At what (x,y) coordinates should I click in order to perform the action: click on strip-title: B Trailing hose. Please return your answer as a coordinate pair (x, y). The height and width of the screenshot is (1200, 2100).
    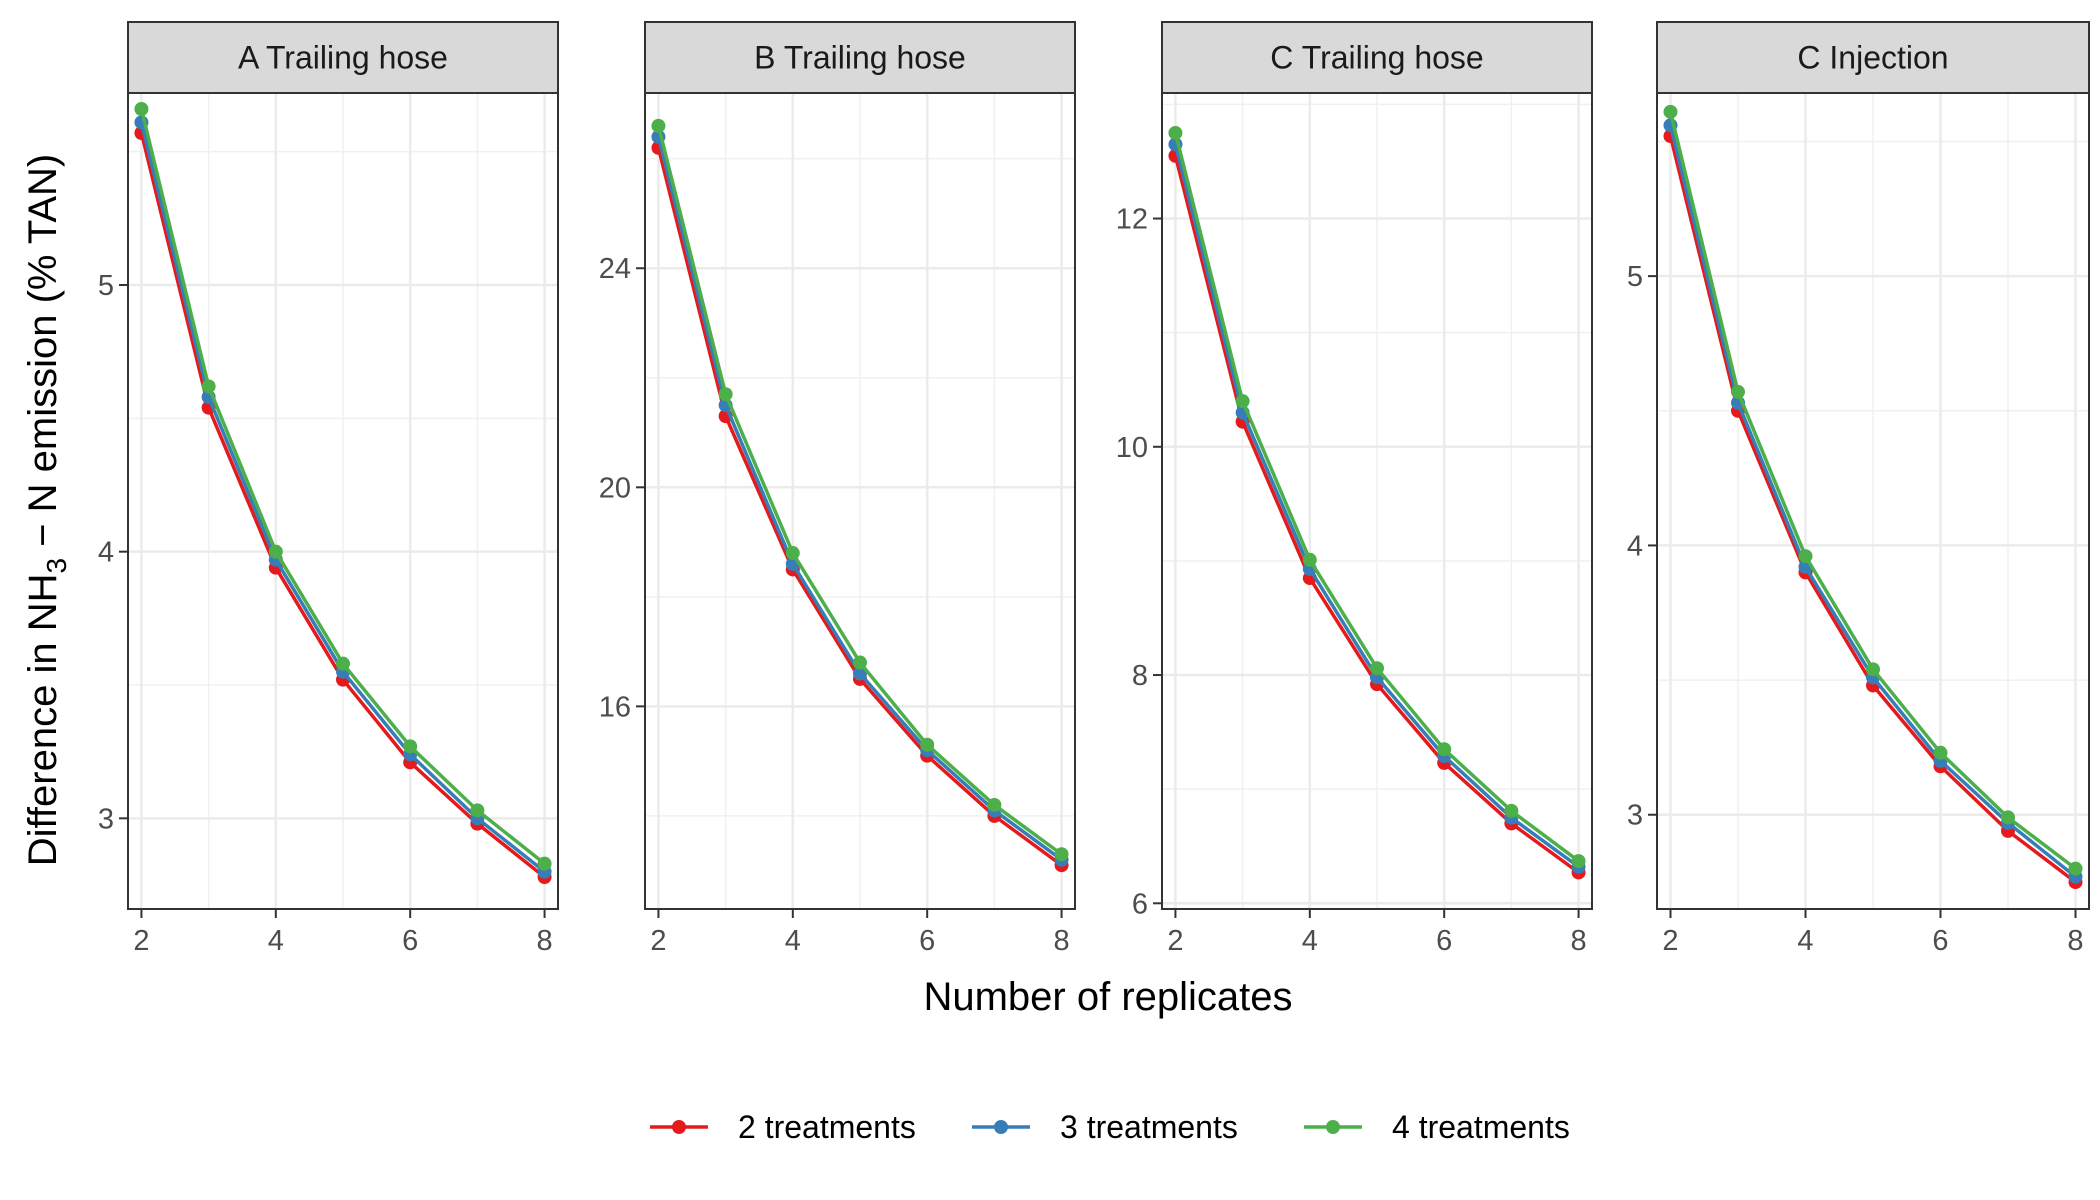
    Looking at the image, I should click on (860, 58).